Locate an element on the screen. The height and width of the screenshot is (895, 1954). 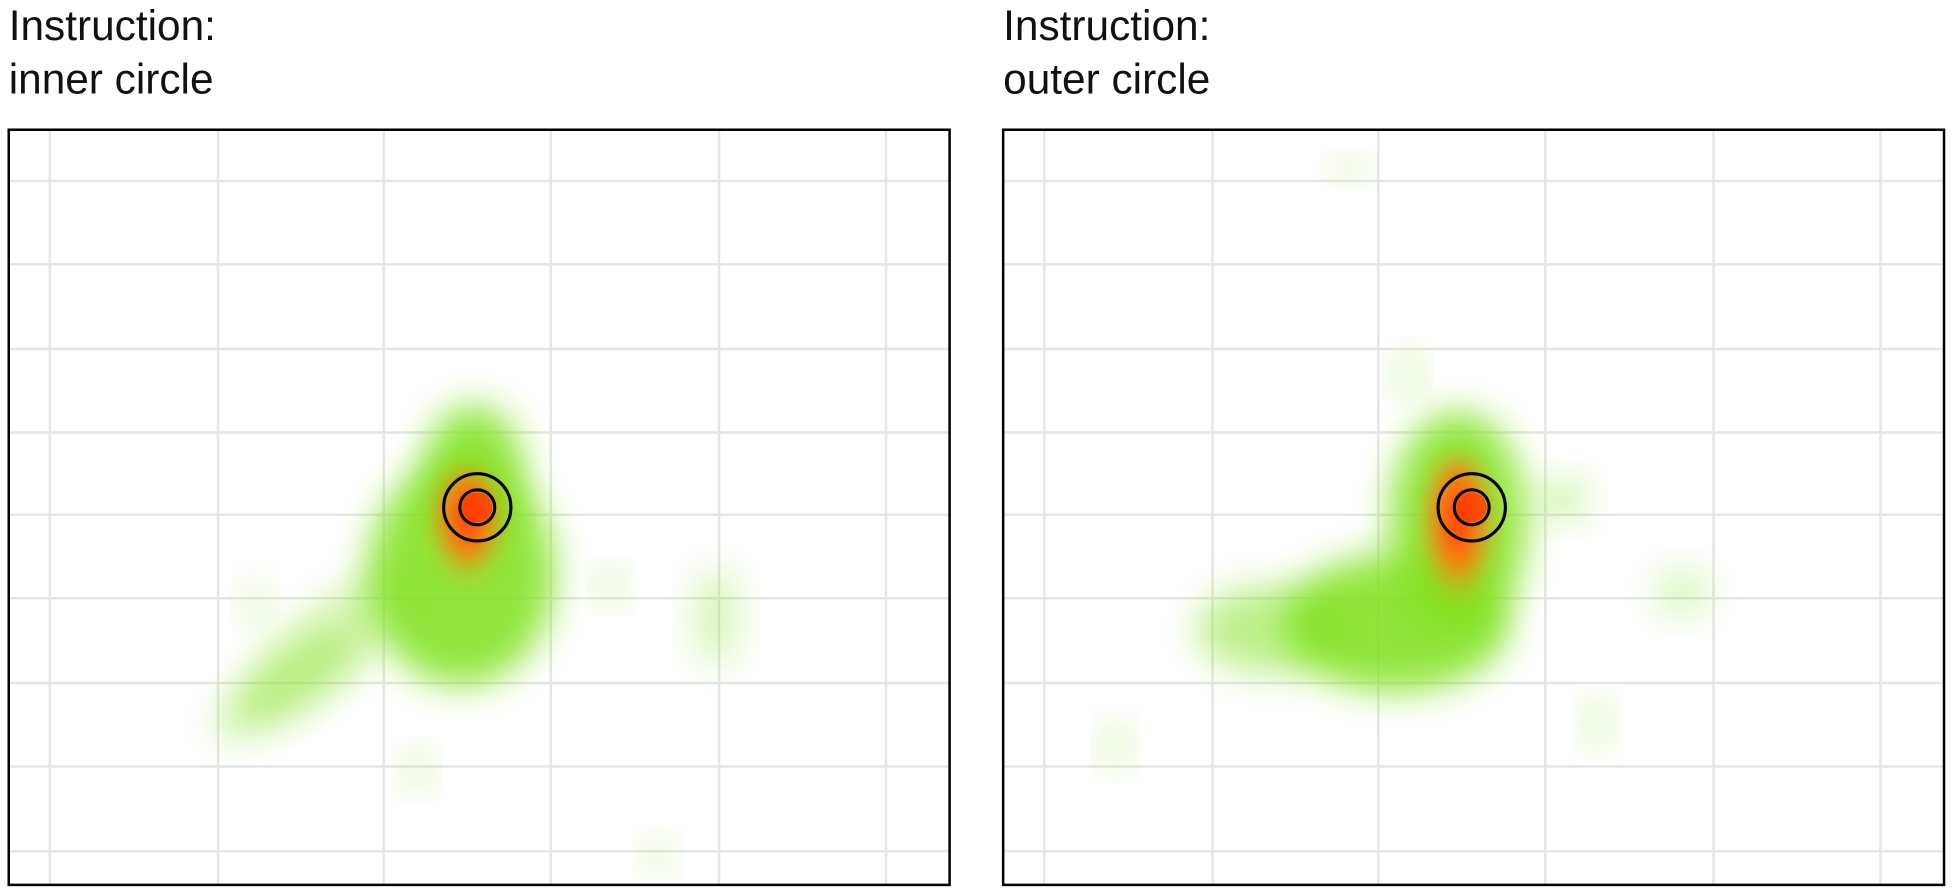
panel-title: outer circle is located at coordinates (1106, 79).